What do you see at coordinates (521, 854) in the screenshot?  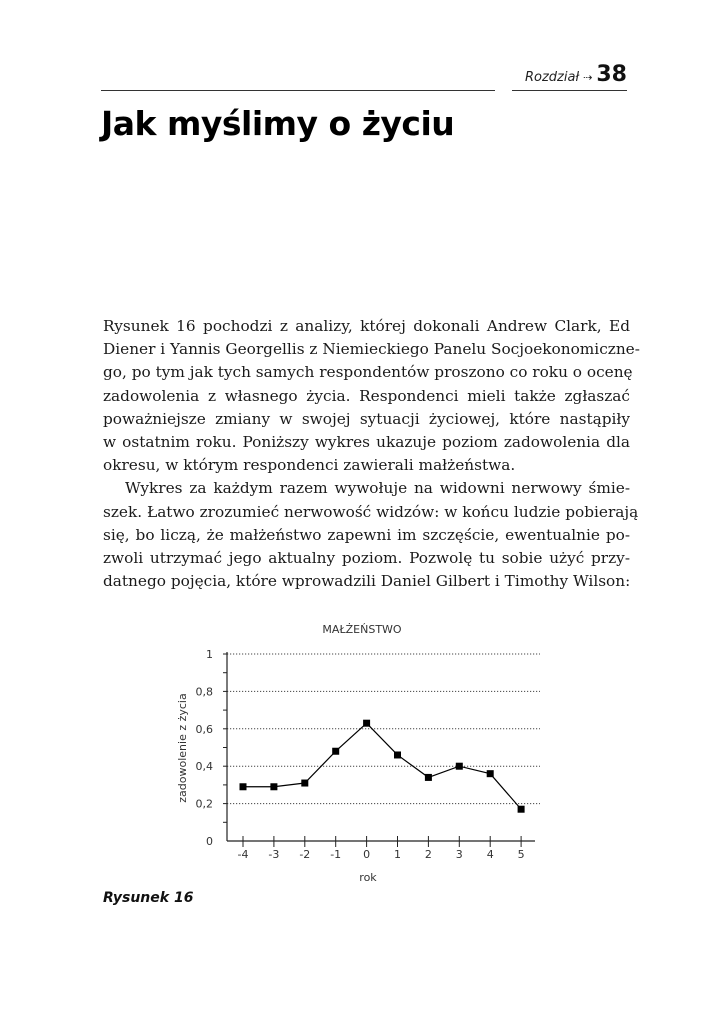 I see `x-tick-label: 5` at bounding box center [521, 854].